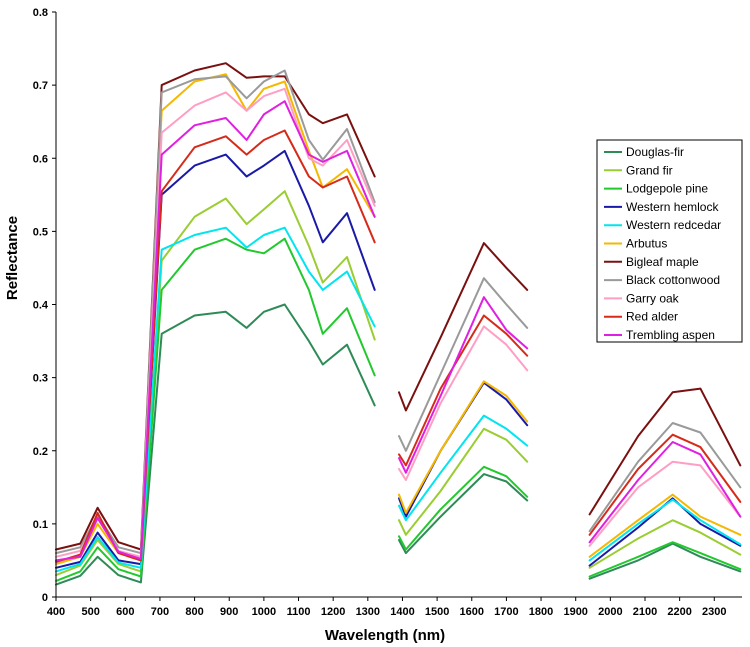 The width and height of the screenshot is (750, 647). I want to click on x-tick-label: 400, so click(56, 612).